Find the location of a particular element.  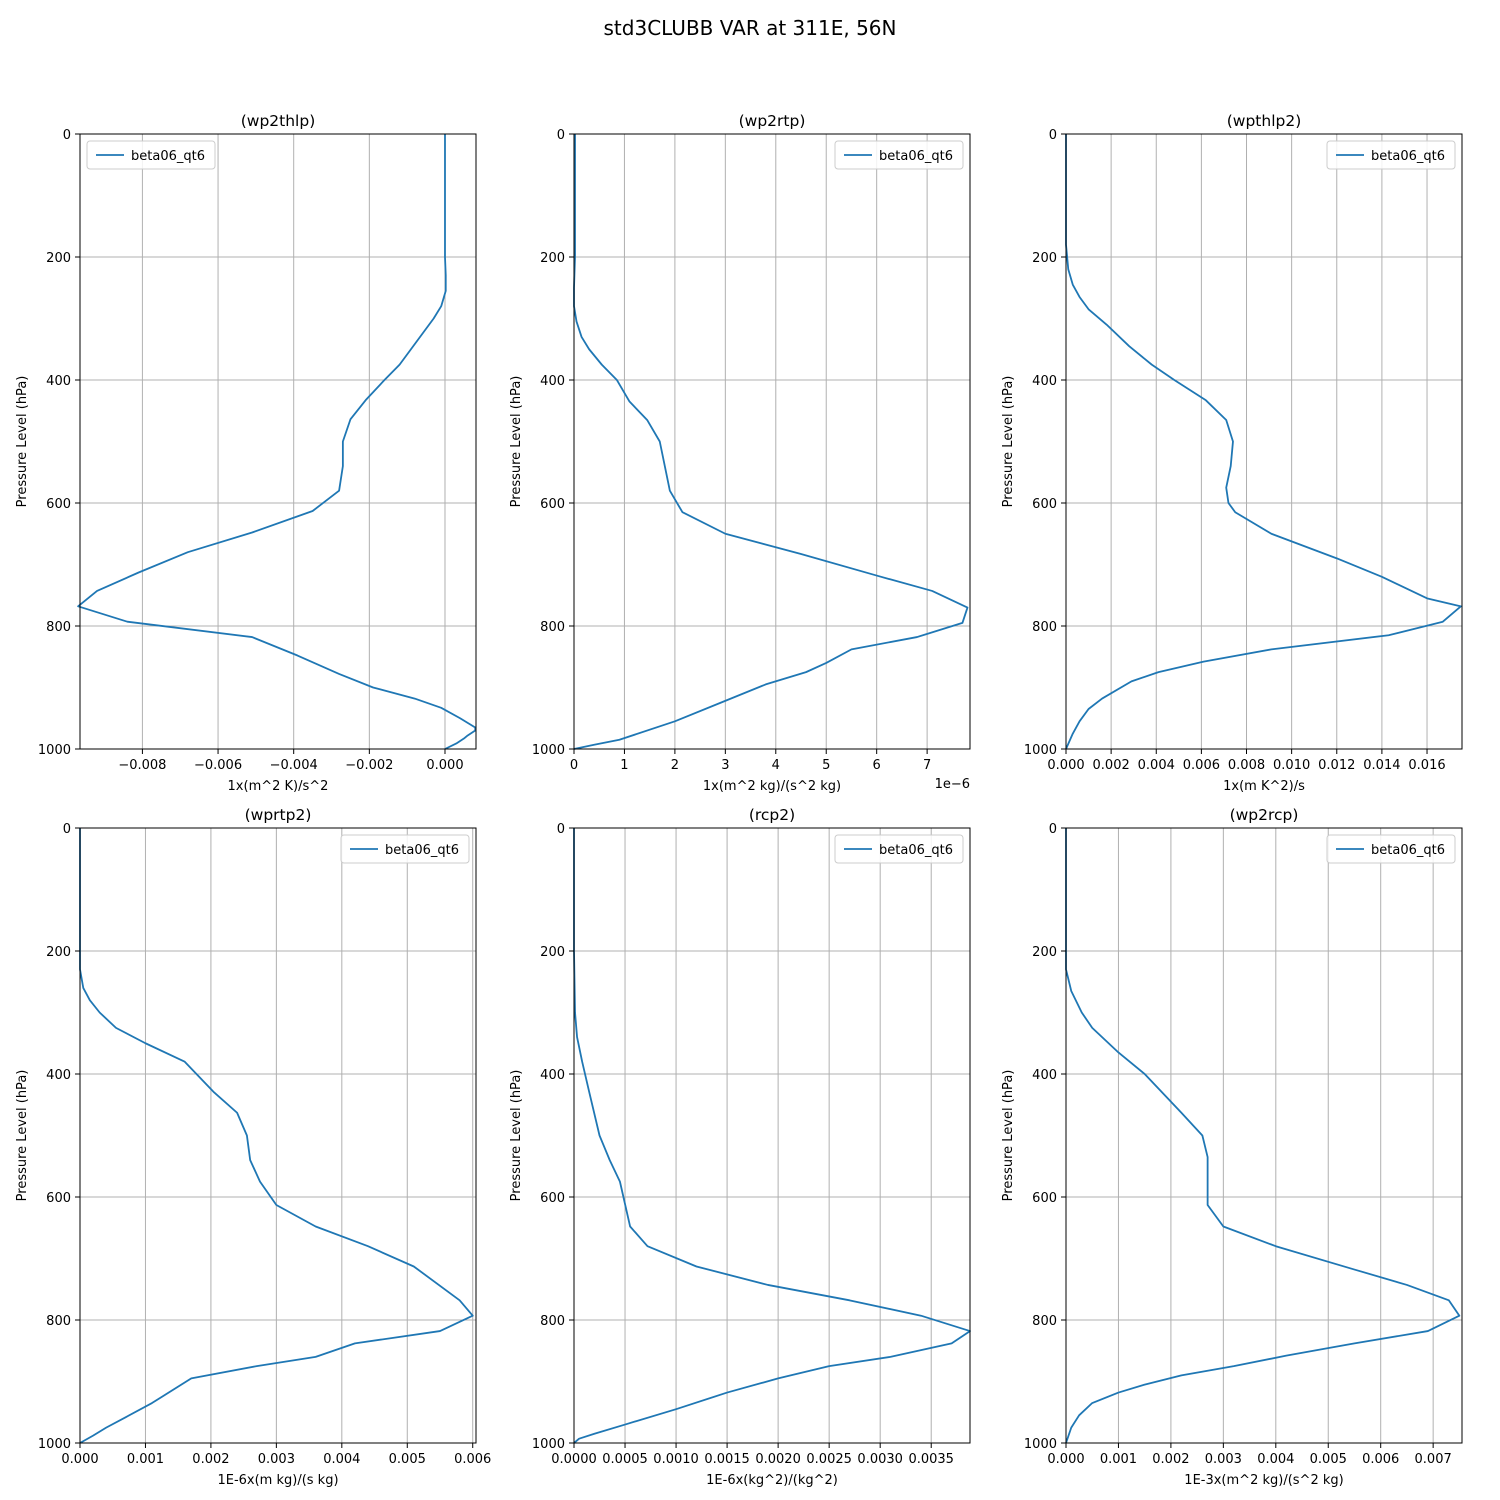

x-tick-label: 0.000 is located at coordinates (1065, 765).